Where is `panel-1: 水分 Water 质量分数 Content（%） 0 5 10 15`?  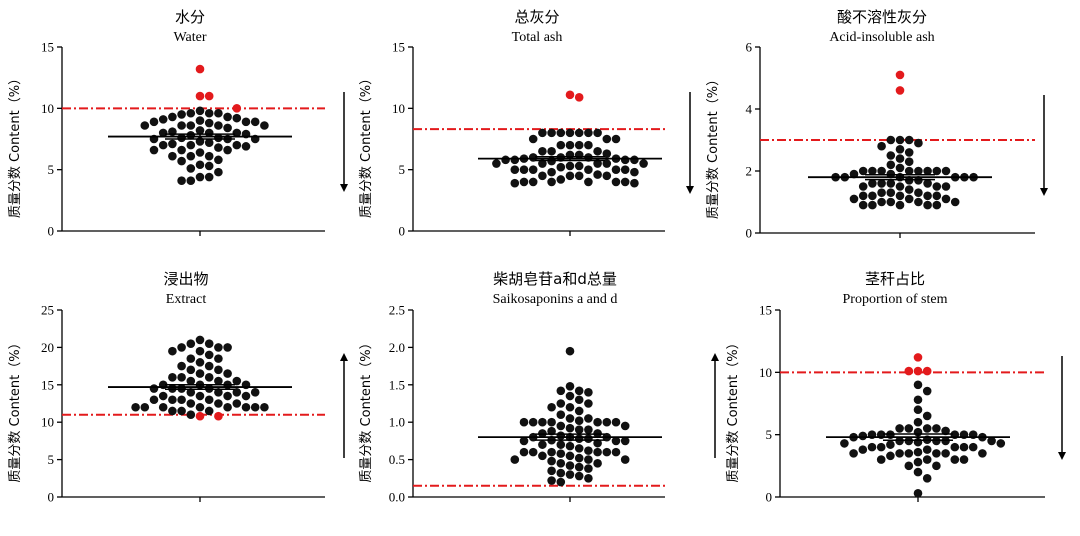
panel-1: 水分 Water 质量分数 Content（%） 0 5 10 15 is located at coordinates (178, 123).